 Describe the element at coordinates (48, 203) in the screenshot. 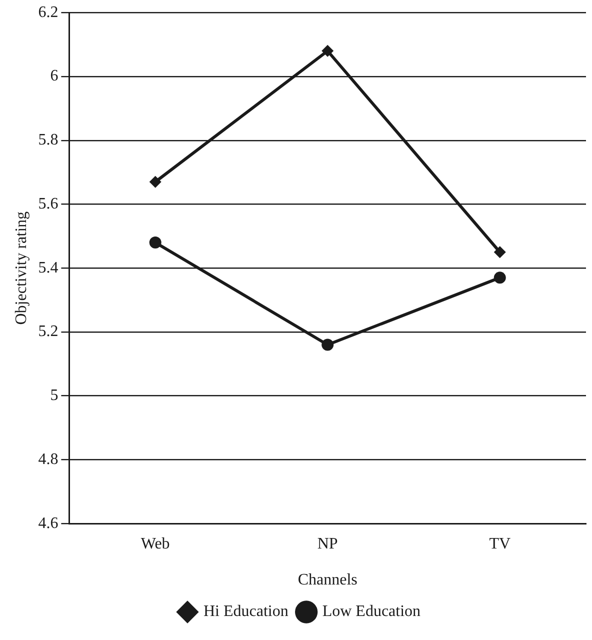

I see `y-tick-label: 5.6` at that location.